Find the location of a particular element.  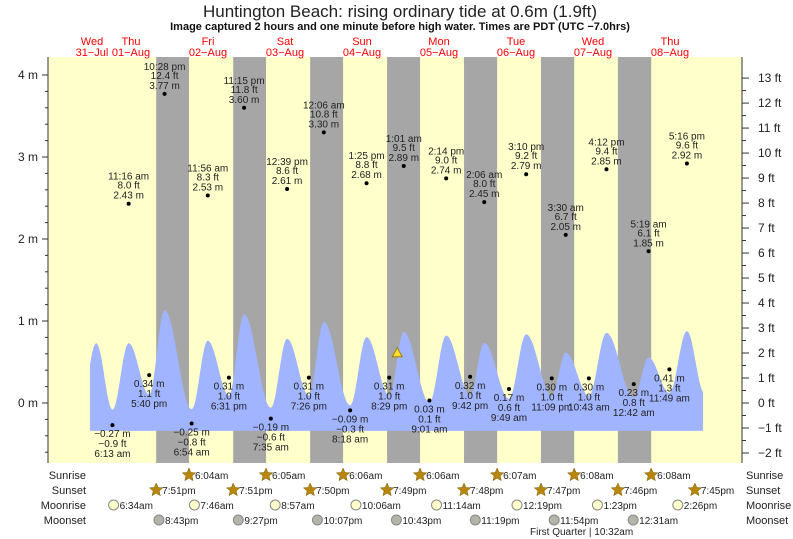

day-name: Sat is located at coordinates (285, 42).